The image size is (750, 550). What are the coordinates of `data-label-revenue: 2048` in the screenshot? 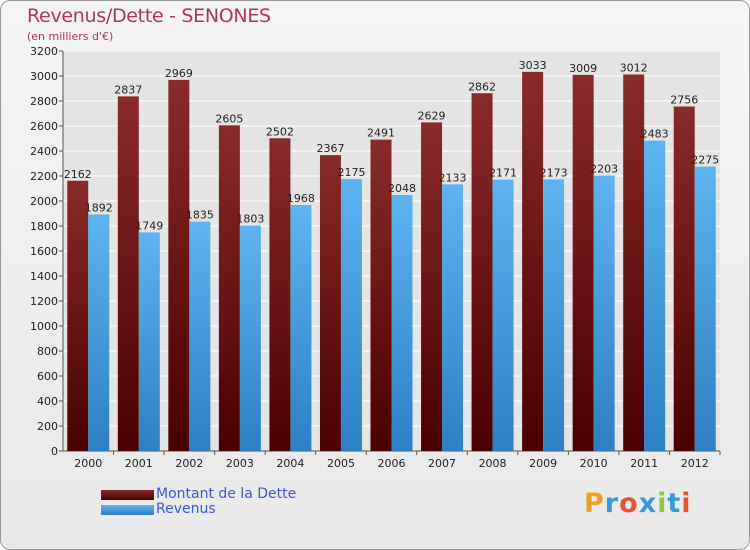 It's located at (402, 188).